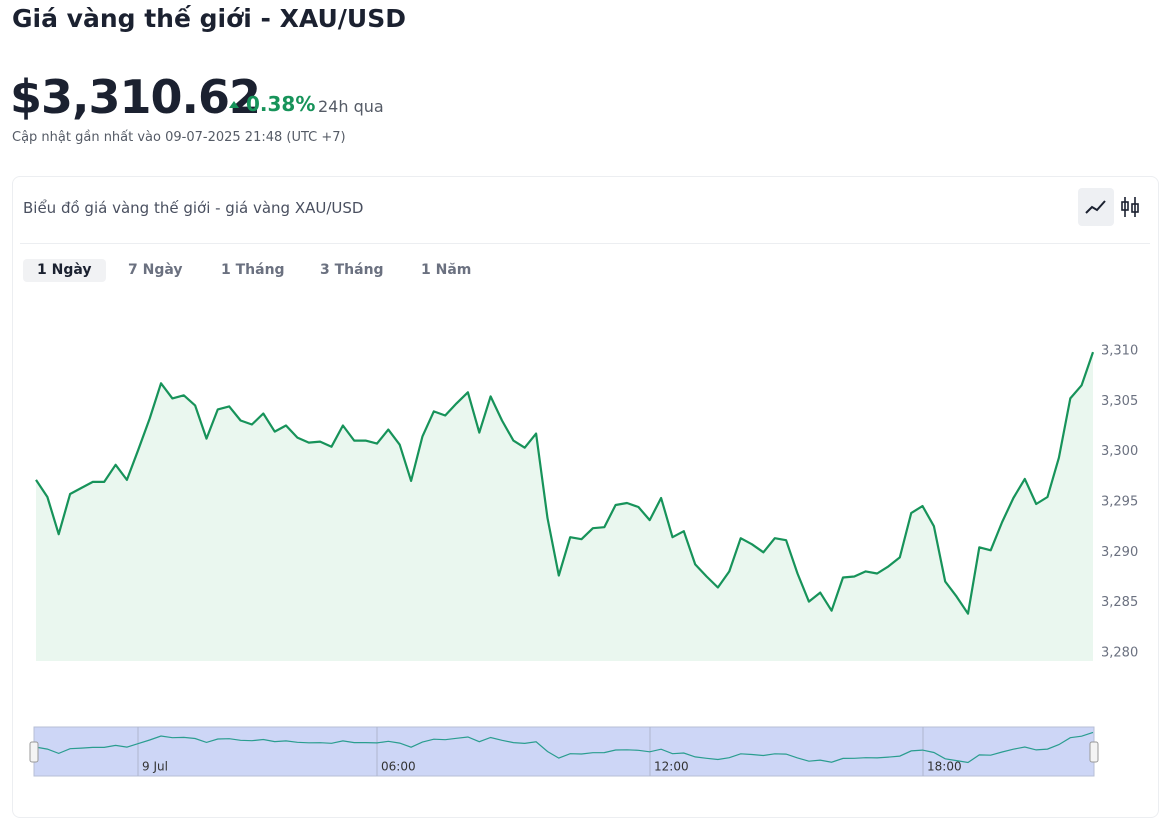 The width and height of the screenshot is (1159, 818). What do you see at coordinates (281, 104) in the screenshot?
I see `change: 0.38%` at bounding box center [281, 104].